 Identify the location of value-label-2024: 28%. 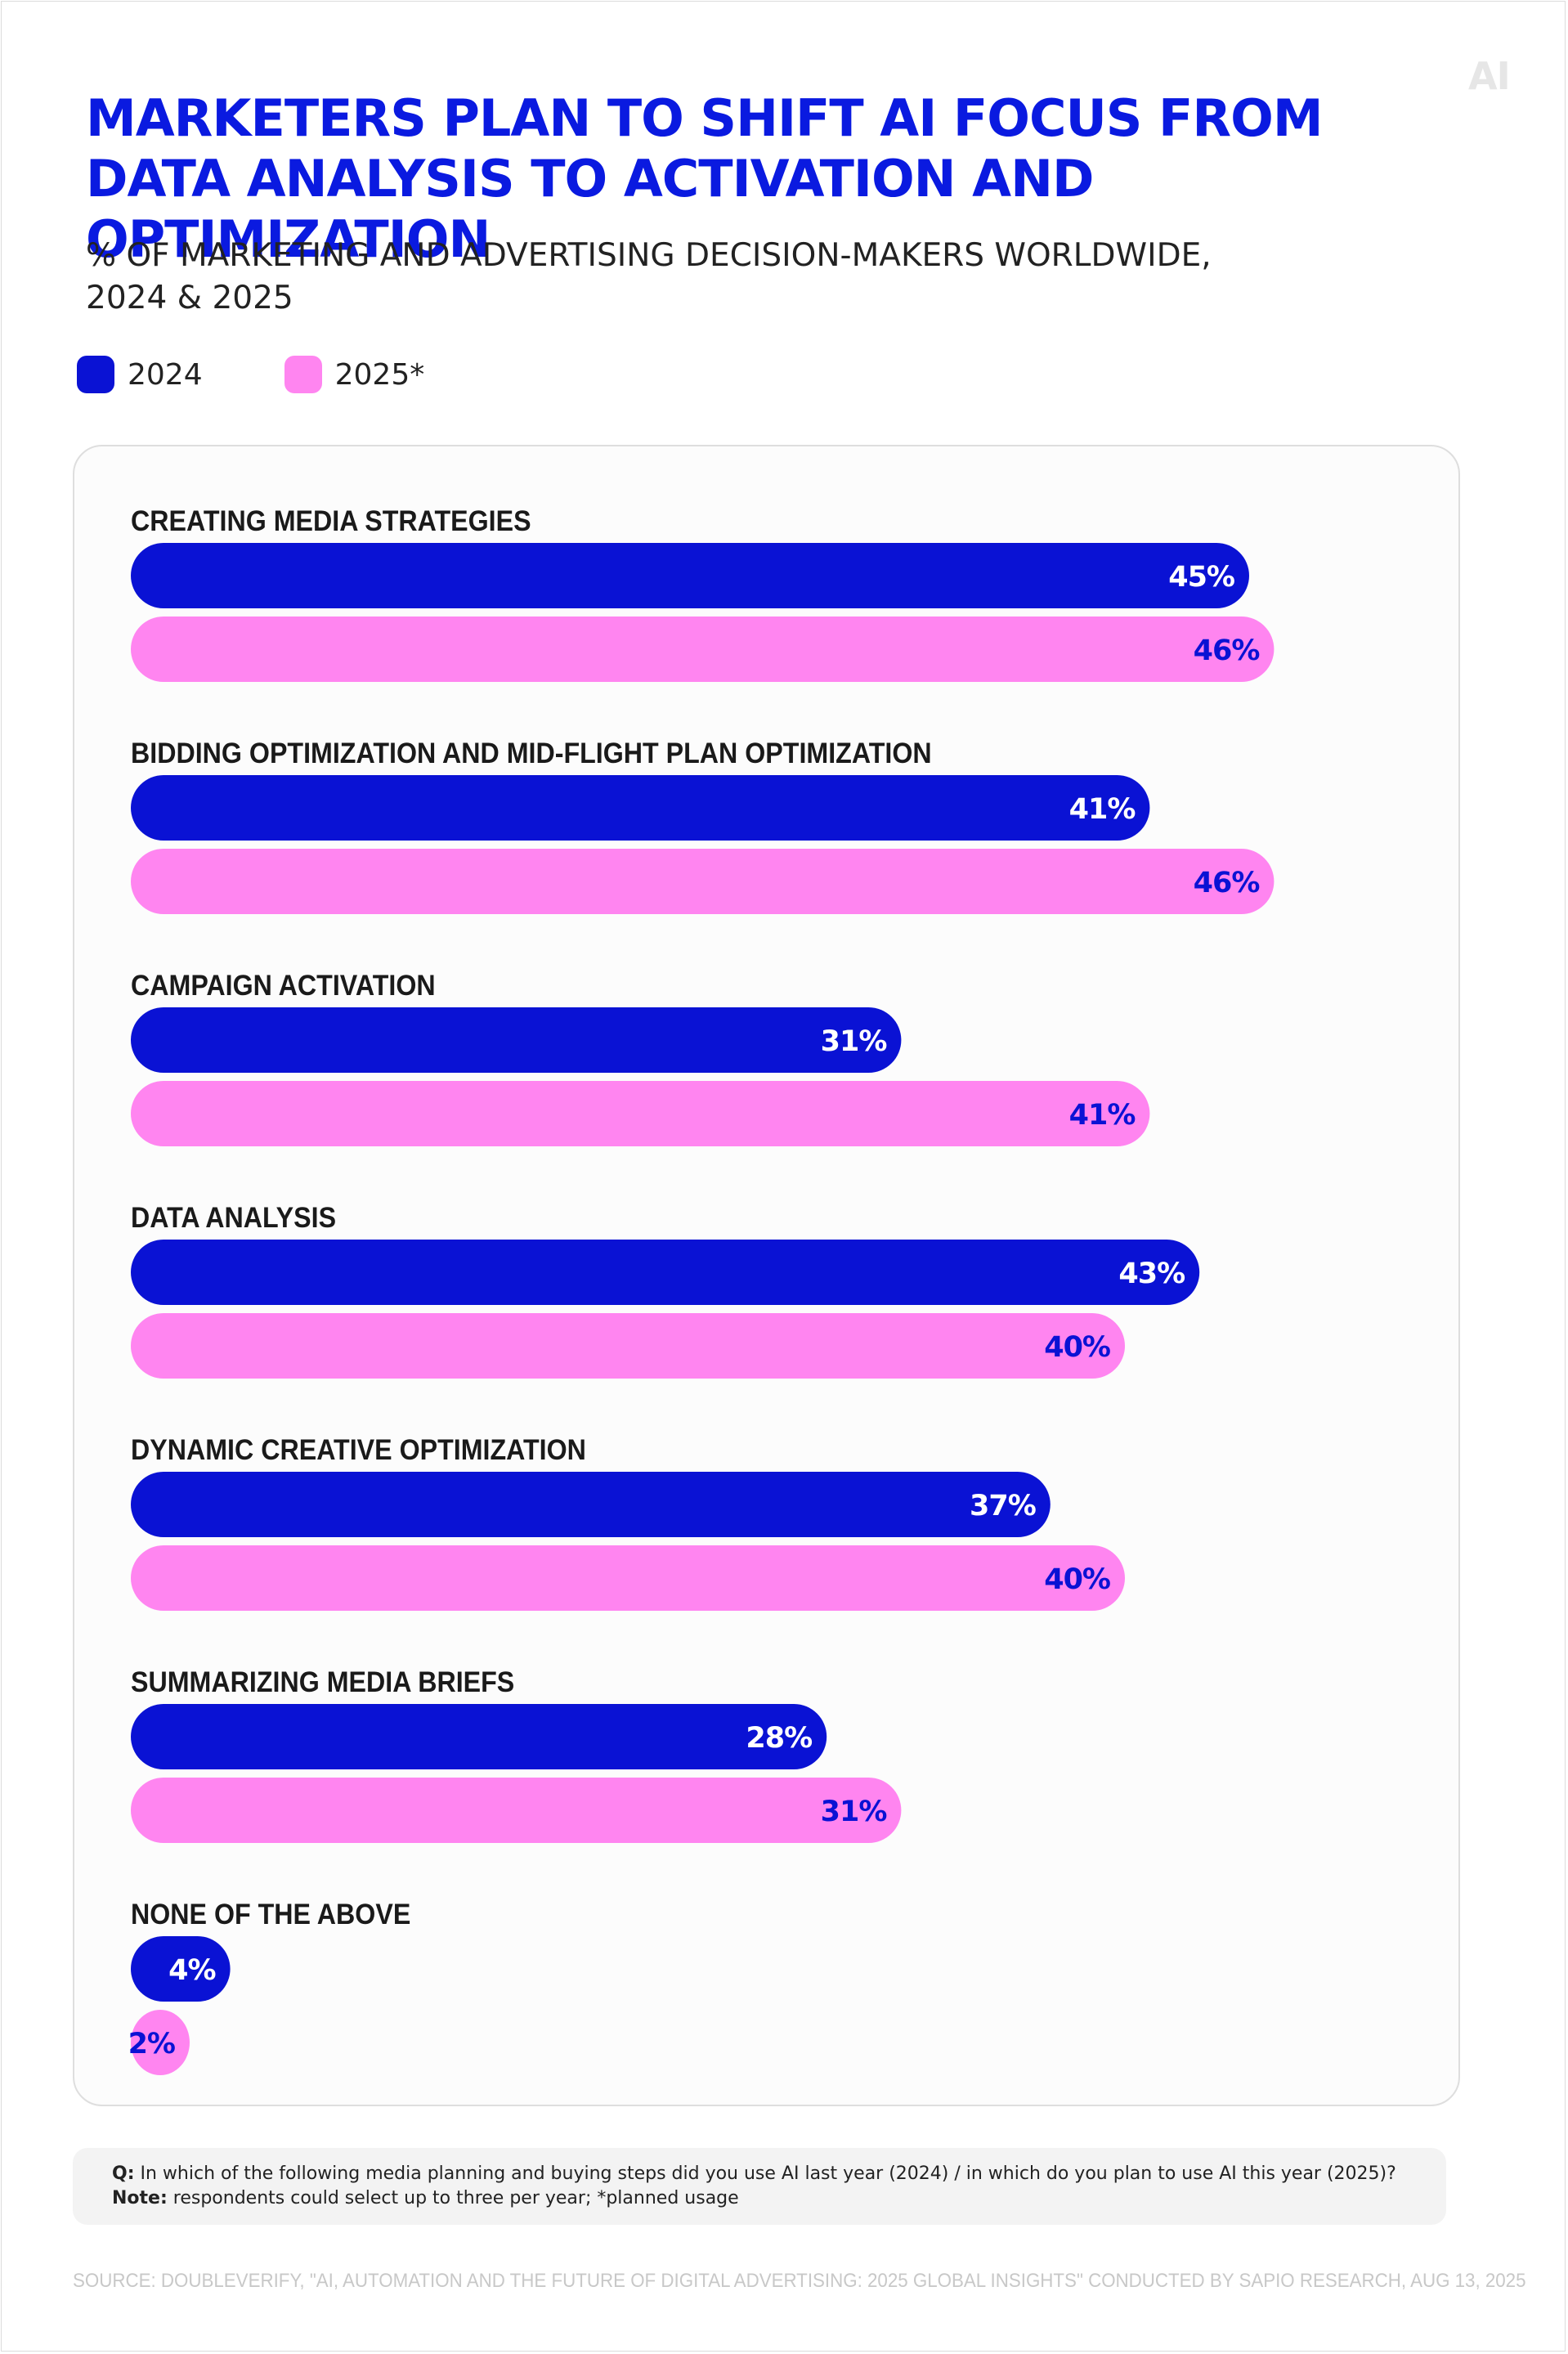
(779, 1739).